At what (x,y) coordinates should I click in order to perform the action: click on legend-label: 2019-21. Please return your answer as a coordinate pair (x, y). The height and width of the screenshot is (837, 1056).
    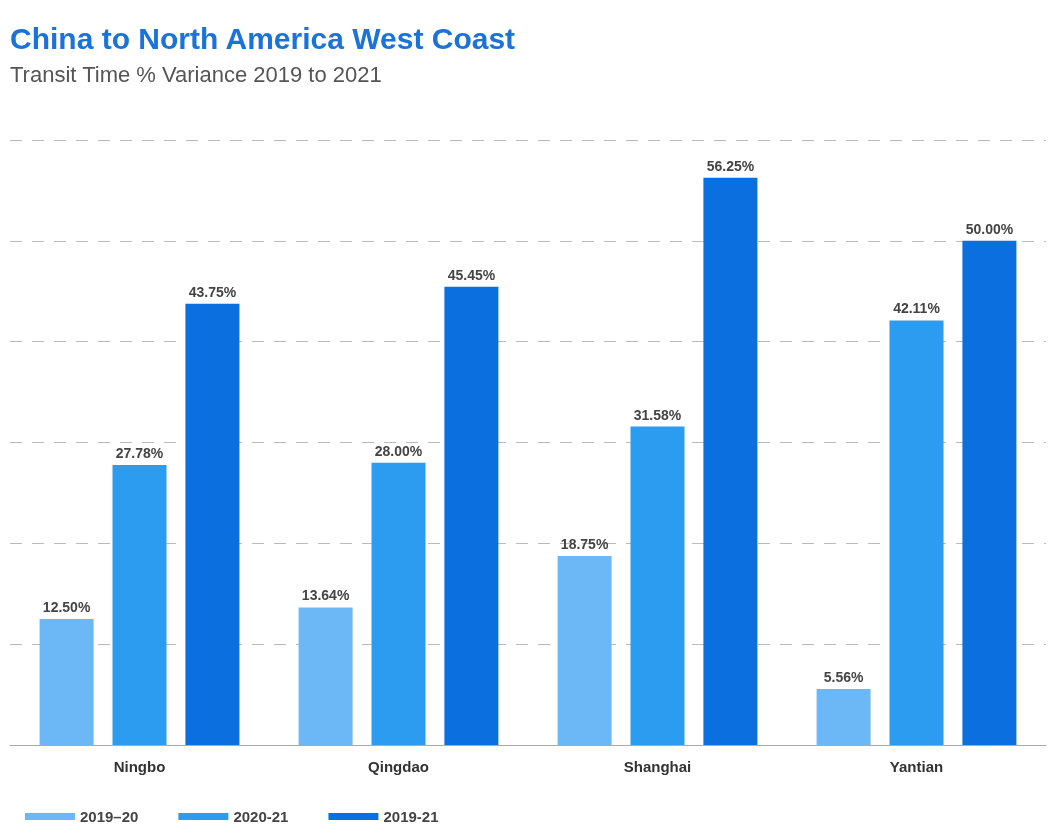
    Looking at the image, I should click on (411, 816).